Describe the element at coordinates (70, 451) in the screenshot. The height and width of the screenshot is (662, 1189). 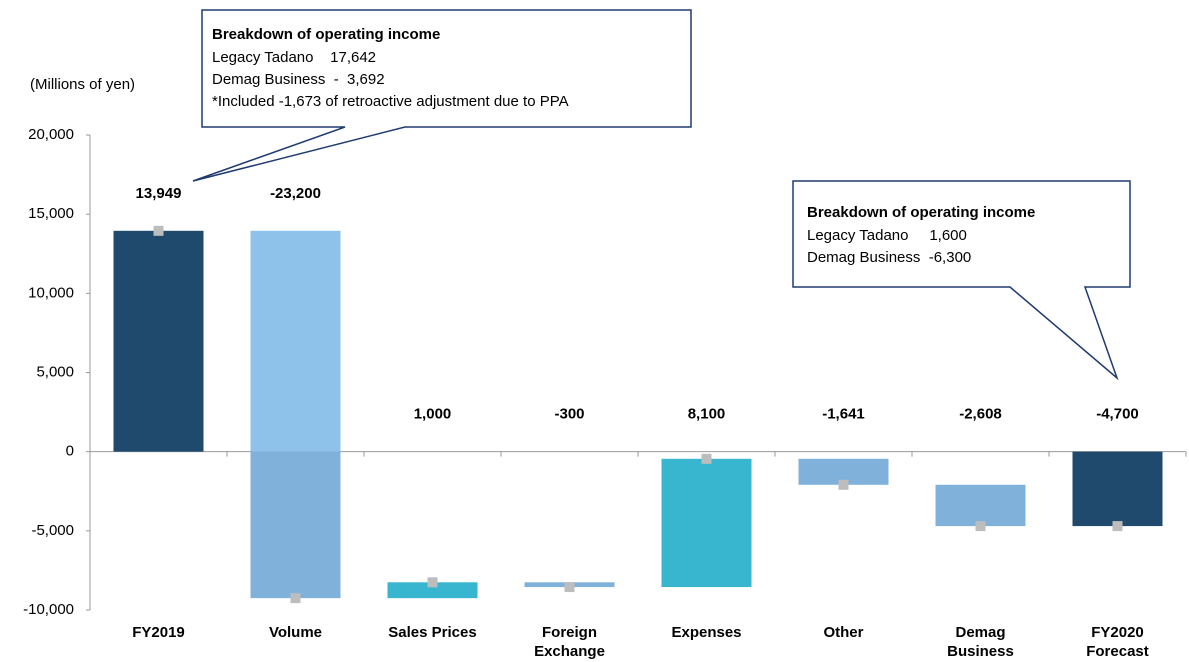
I see `y-tick-label: 0` at that location.